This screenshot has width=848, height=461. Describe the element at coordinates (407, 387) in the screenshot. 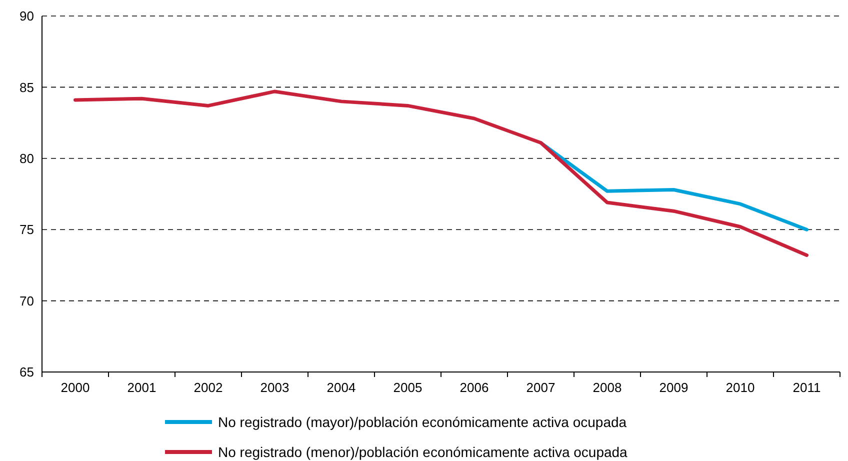

I see `x-tick-label: 2005` at that location.